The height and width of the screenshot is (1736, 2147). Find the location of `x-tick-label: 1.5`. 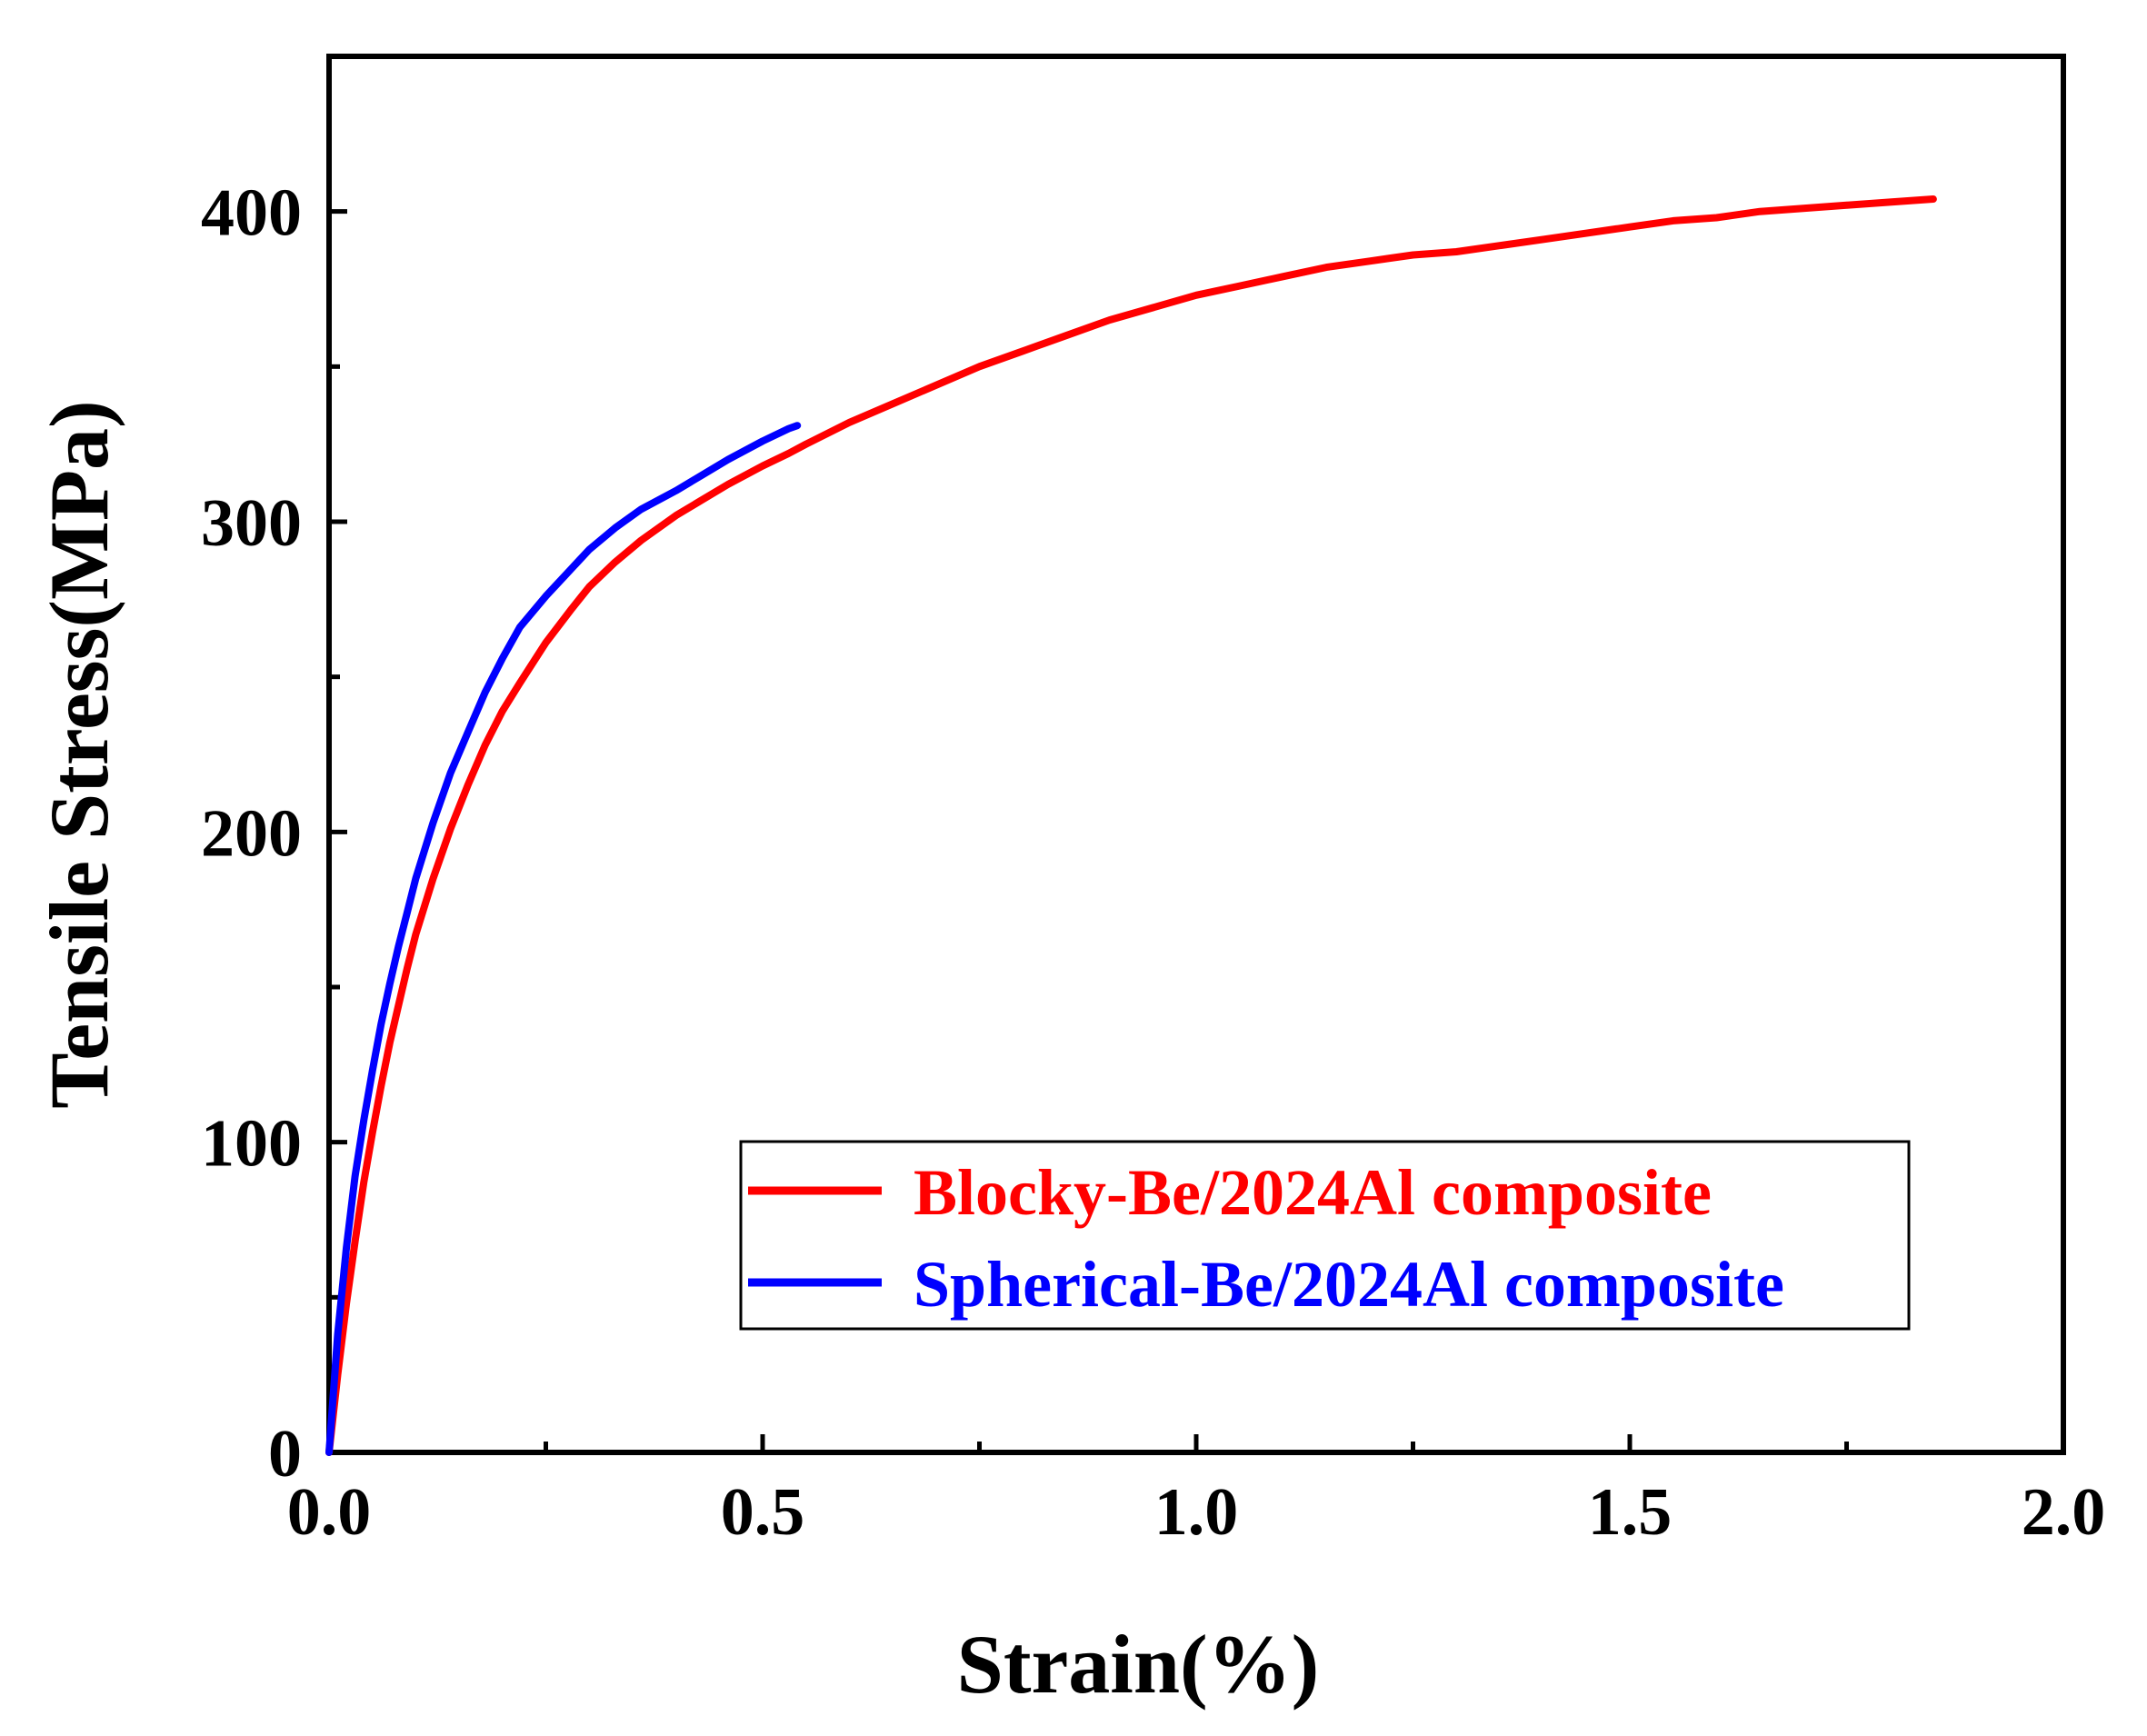

x-tick-label: 1.5 is located at coordinates (1631, 1513).